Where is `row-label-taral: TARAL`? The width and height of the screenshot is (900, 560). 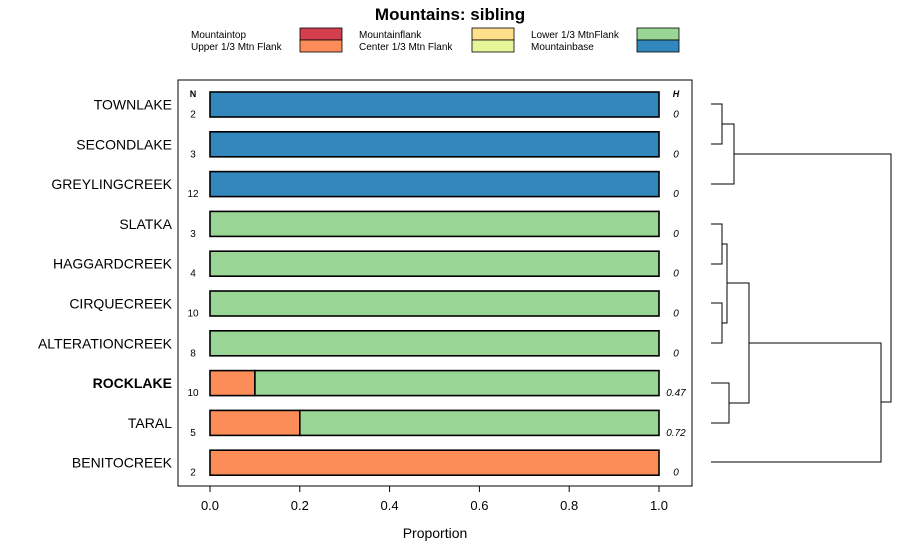 row-label-taral: TARAL is located at coordinates (150, 423).